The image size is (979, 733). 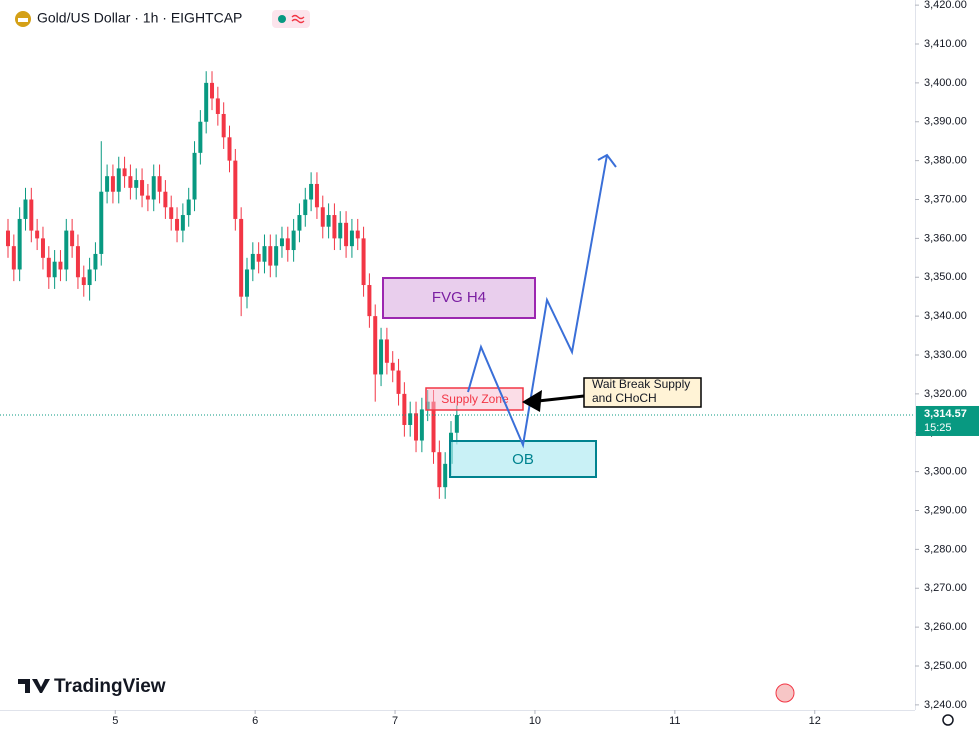 What do you see at coordinates (945, 122) in the screenshot?
I see `y-tick-label: 3,390.00` at bounding box center [945, 122].